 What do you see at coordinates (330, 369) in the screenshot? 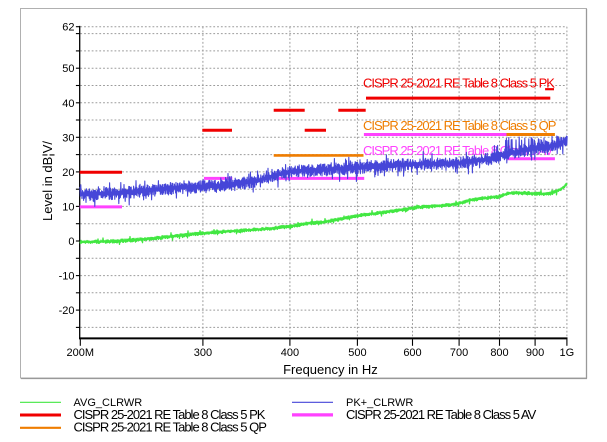
I see `svg-text: Frequency in Hz` at bounding box center [330, 369].